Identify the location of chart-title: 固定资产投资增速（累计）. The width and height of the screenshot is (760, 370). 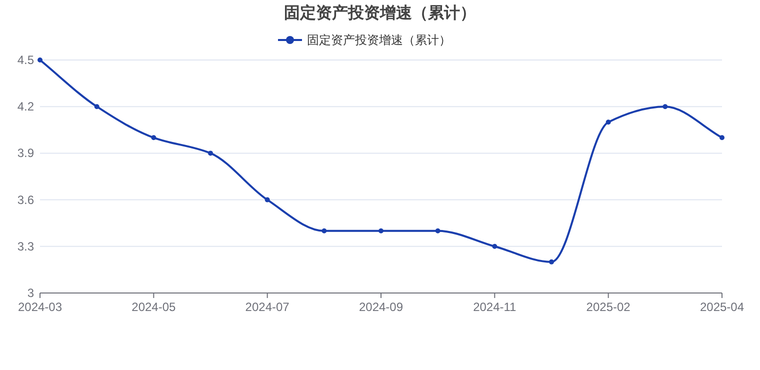
(380, 13).